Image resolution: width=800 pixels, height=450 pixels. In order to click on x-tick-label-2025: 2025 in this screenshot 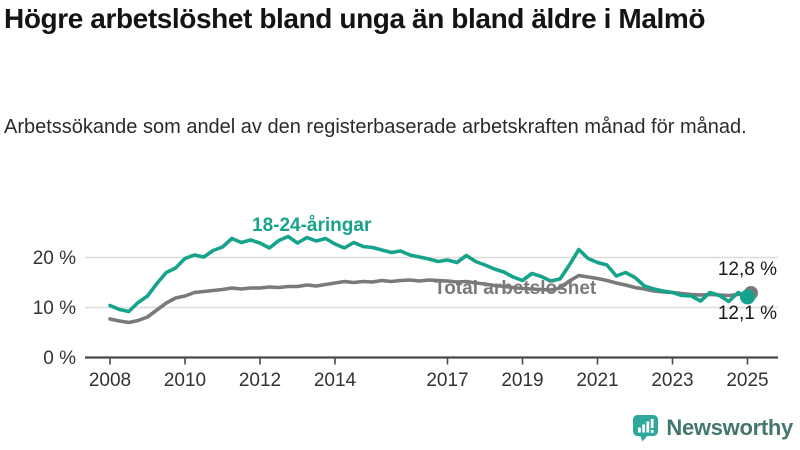, I will do `click(747, 380)`.